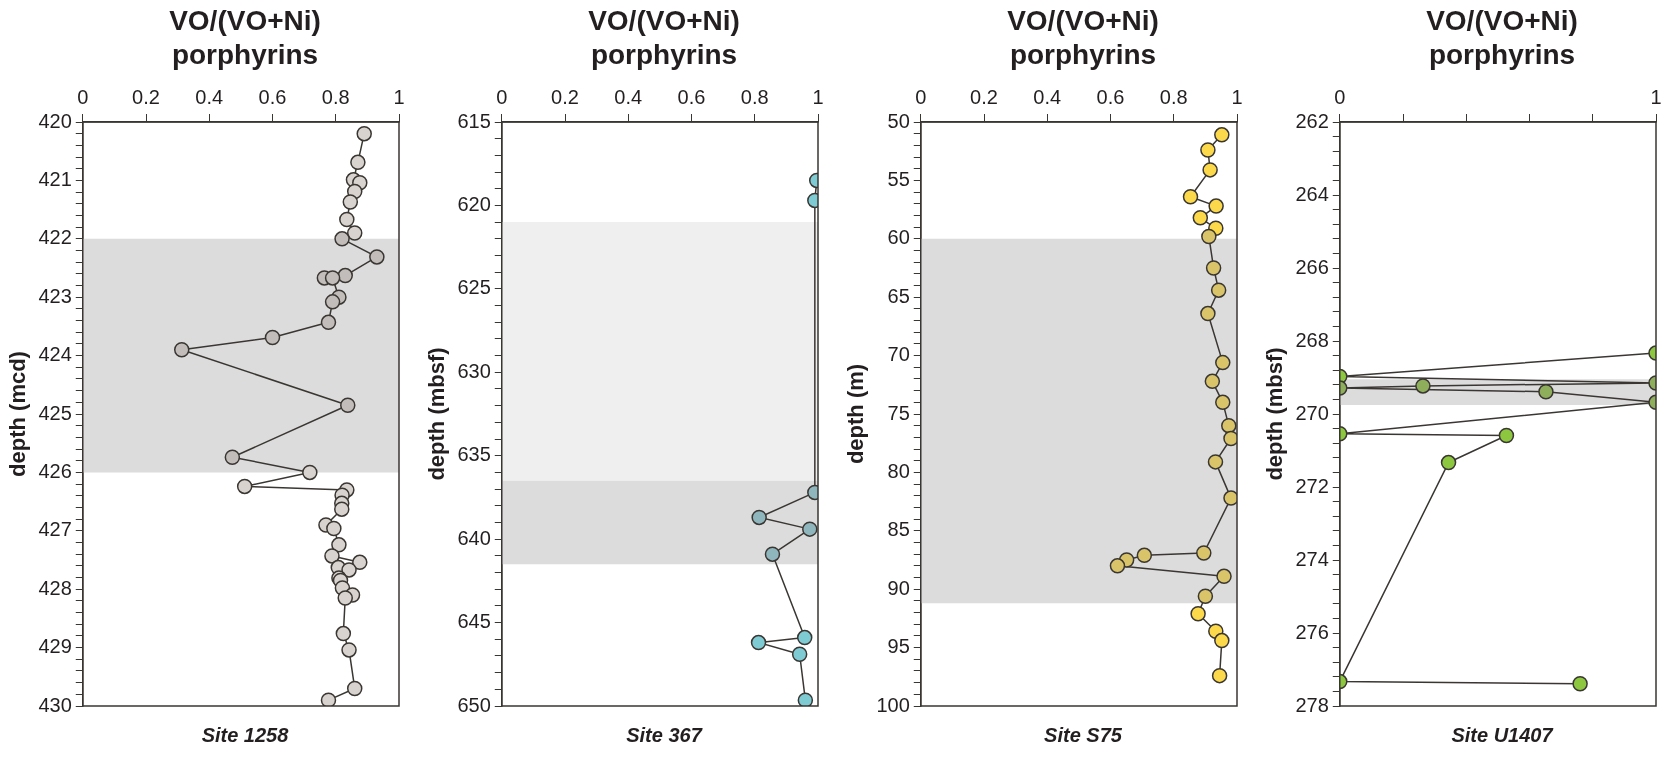 Image resolution: width=1676 pixels, height=758 pixels. I want to click on y-tick-label: 615, so click(474, 120).